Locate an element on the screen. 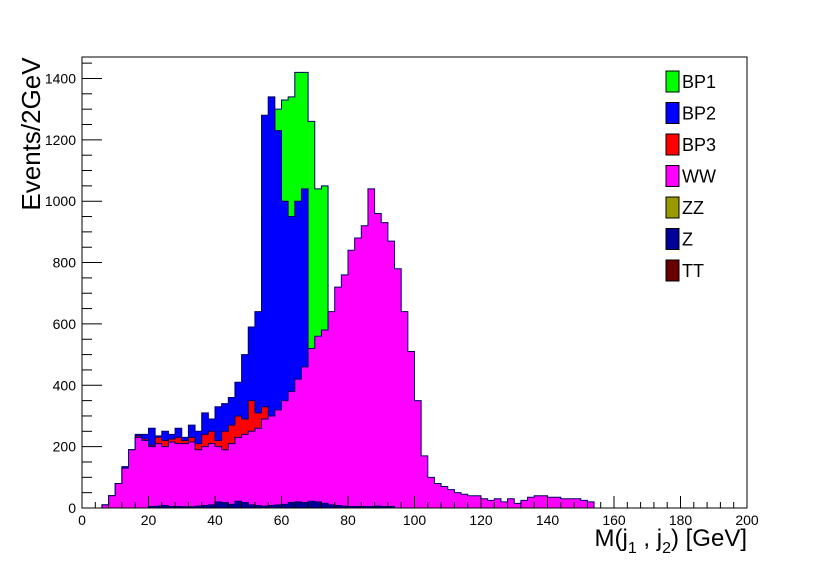 Image resolution: width=830 pixels, height=564 pixels. x-tick-label: 20 is located at coordinates (149, 520).